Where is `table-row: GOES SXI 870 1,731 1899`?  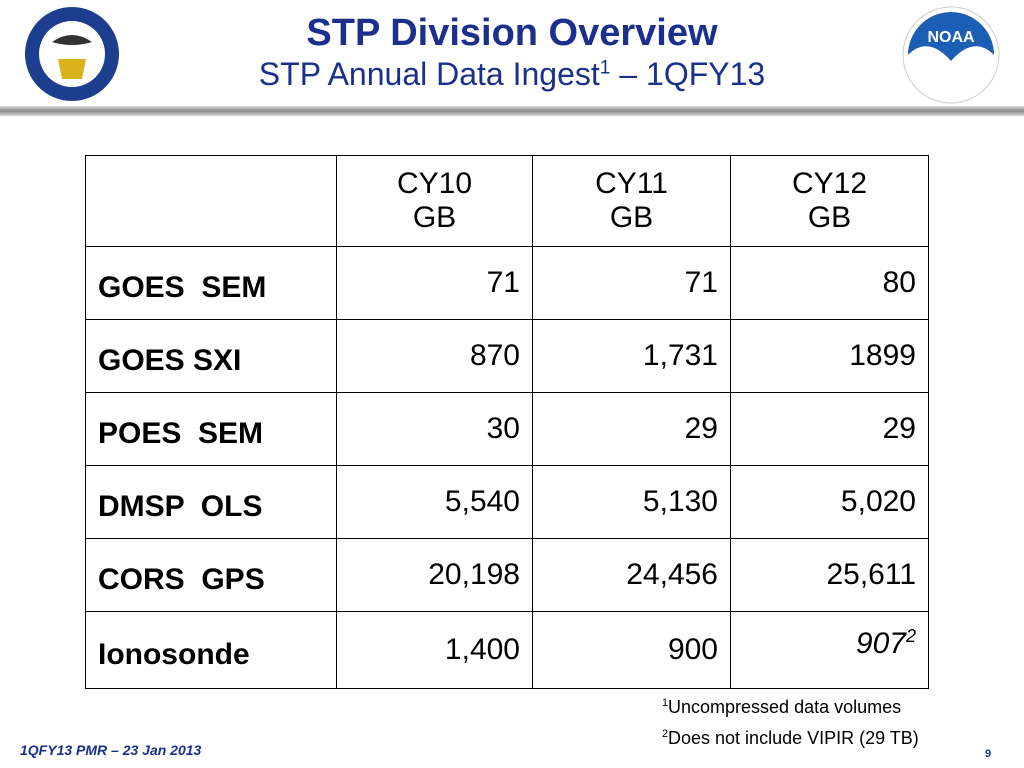
table-row: GOES SXI 870 1,731 1899 is located at coordinates (507, 356).